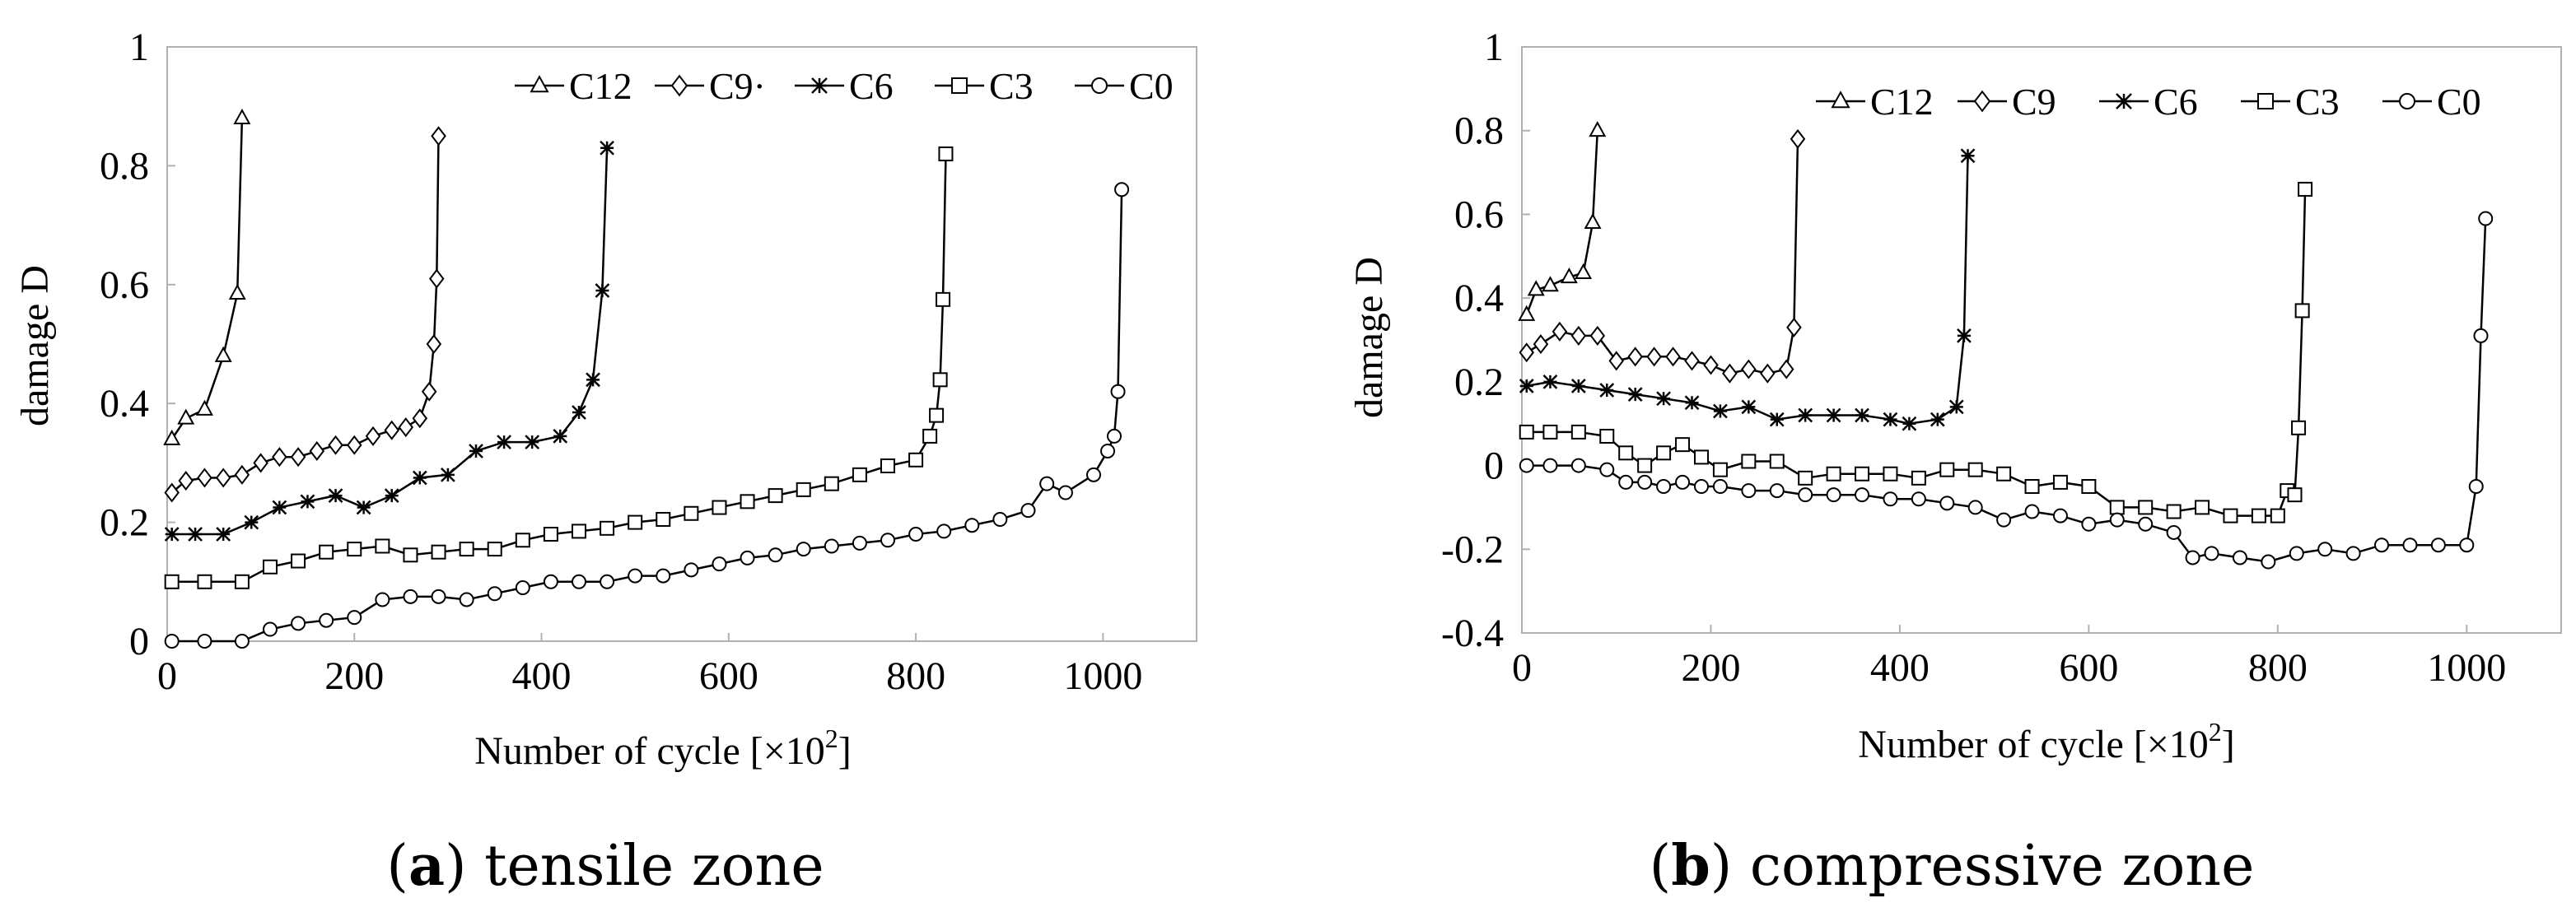  I want to click on series-line-c9, so click(1662, 256).